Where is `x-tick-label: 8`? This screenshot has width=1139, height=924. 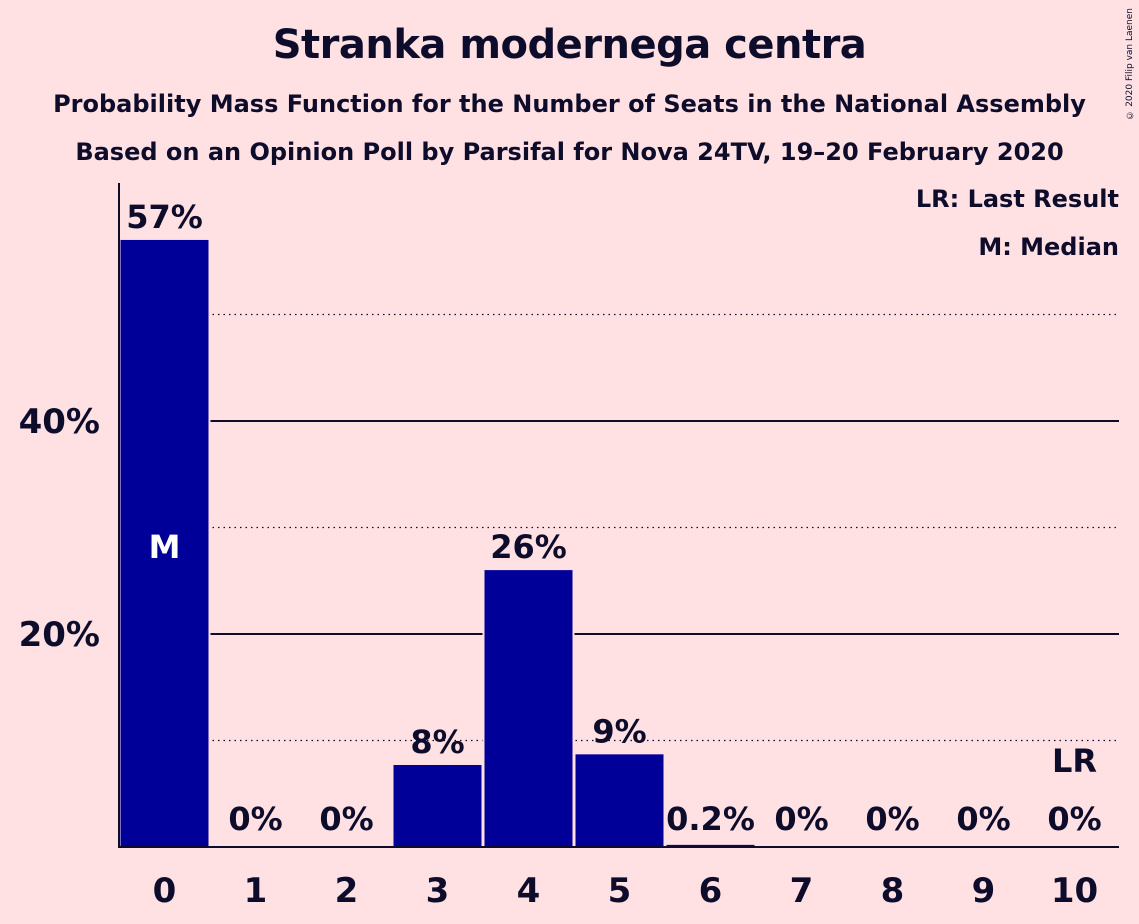
x-tick-label: 8 is located at coordinates (893, 891).